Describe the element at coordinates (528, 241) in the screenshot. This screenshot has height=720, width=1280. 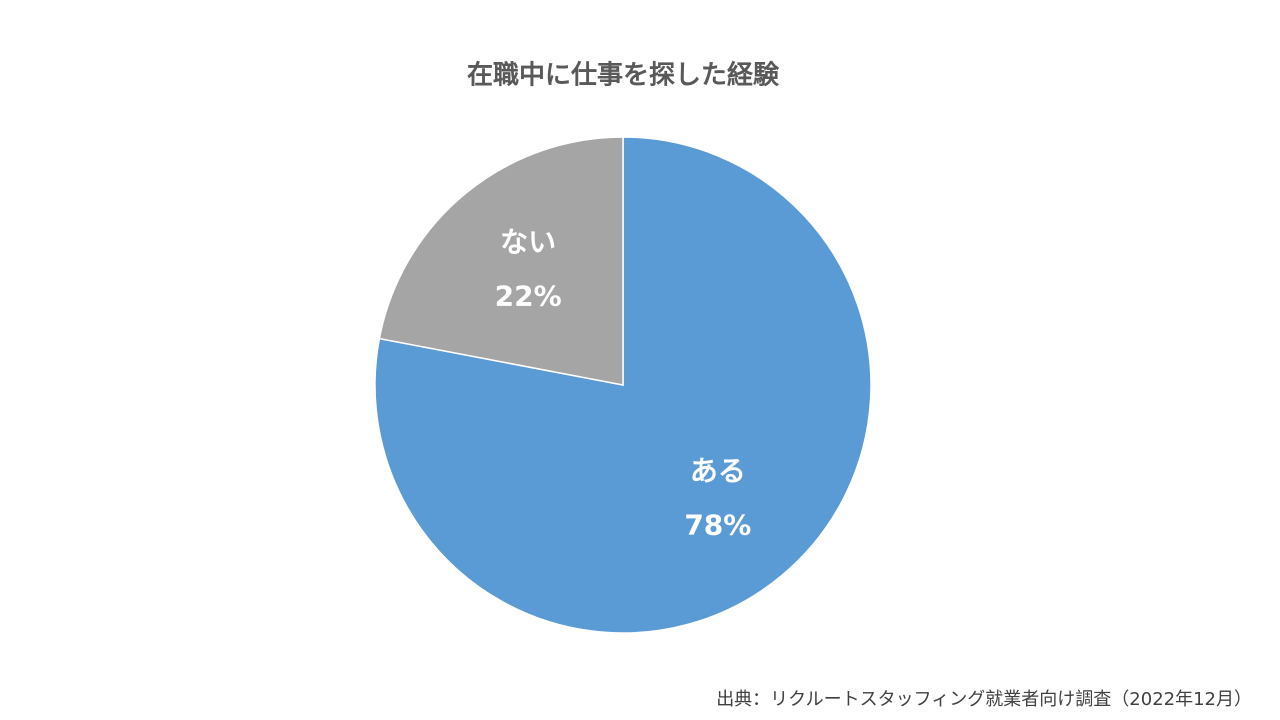
I see `slice-category-label: ない` at that location.